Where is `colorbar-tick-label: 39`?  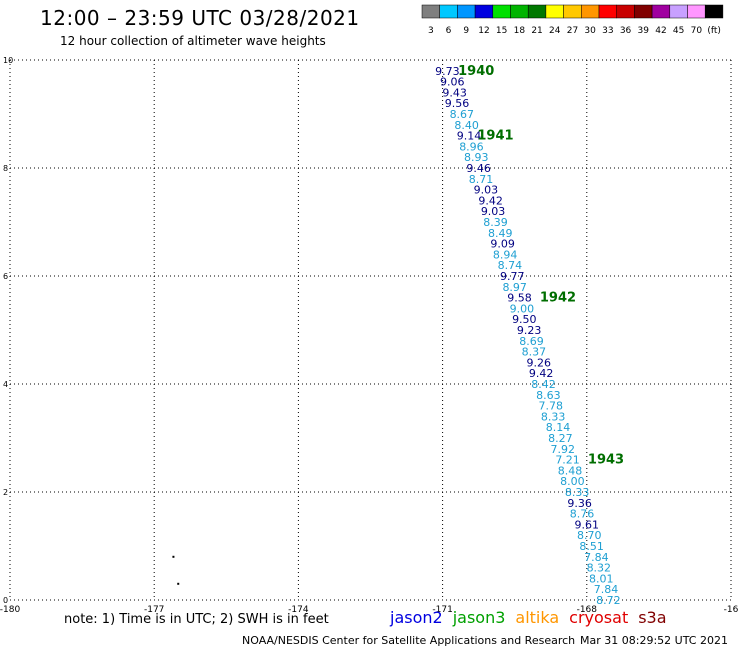
colorbar-tick-label: 39 is located at coordinates (644, 31).